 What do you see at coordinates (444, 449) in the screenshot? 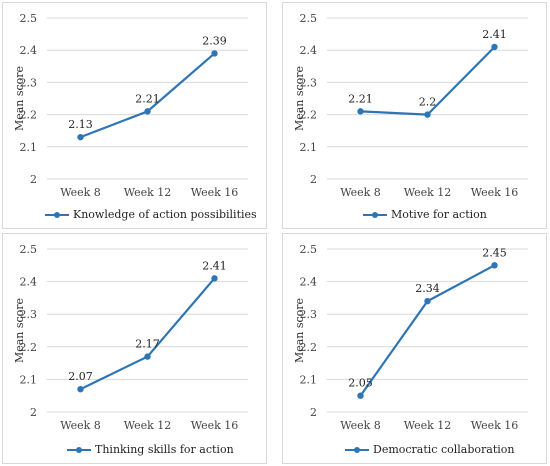
I see `legend-label: Democratic collaboration` at bounding box center [444, 449].